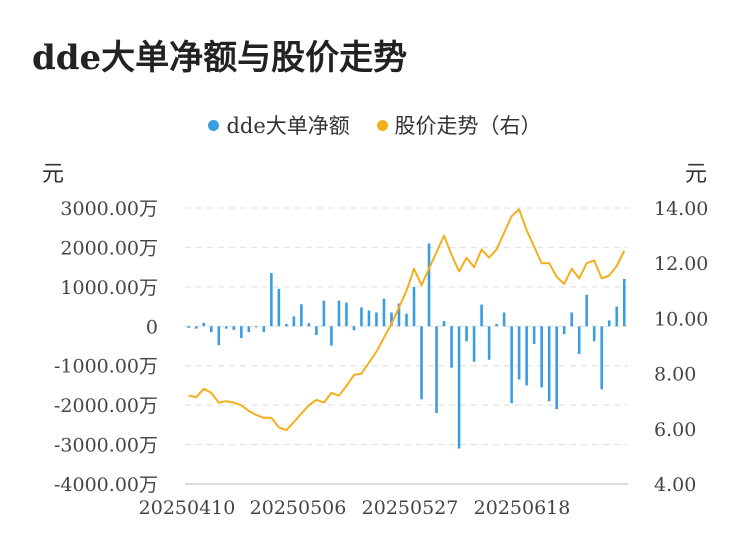 The image size is (750, 558). Describe the element at coordinates (298, 508) in the screenshot. I see `x-tick-label: 20250506` at that location.